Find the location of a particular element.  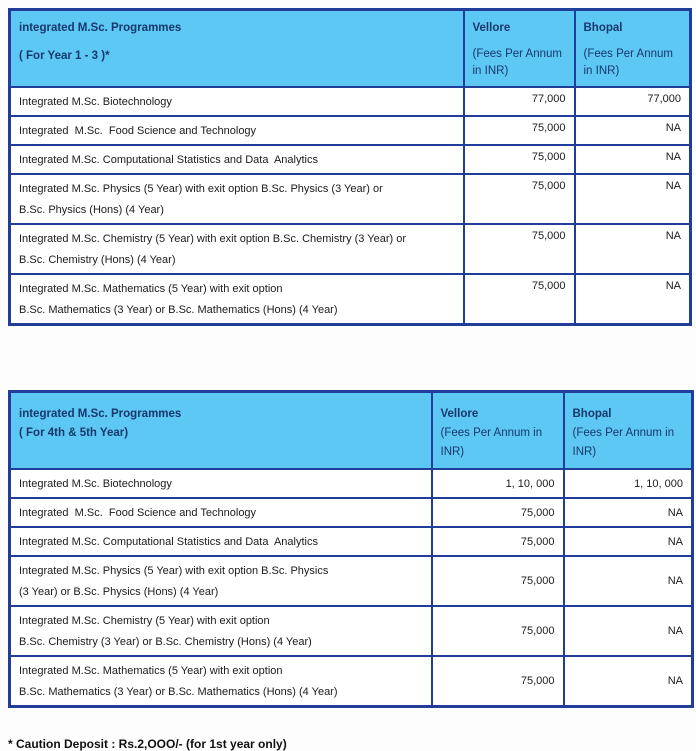

bhopal-fee-cell: 1, 10, 000 is located at coordinates (628, 483).